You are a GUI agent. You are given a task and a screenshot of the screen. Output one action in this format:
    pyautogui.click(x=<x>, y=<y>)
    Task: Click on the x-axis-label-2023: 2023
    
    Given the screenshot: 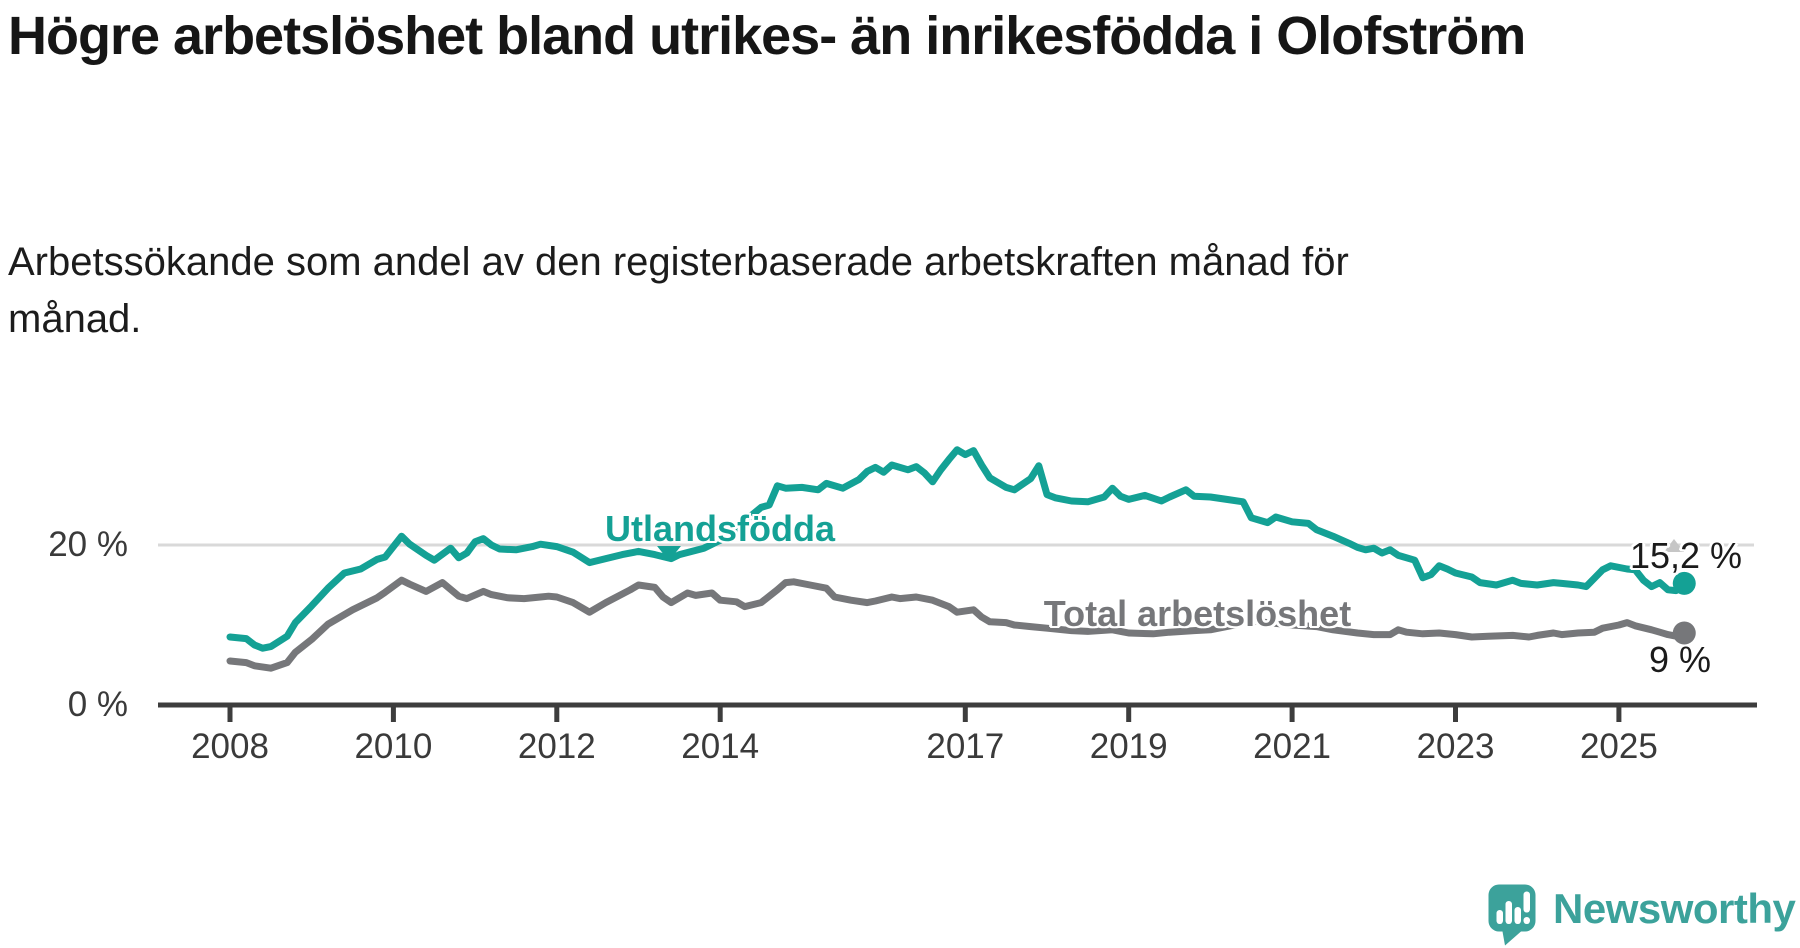 What is the action you would take?
    pyautogui.click(x=1455, y=746)
    